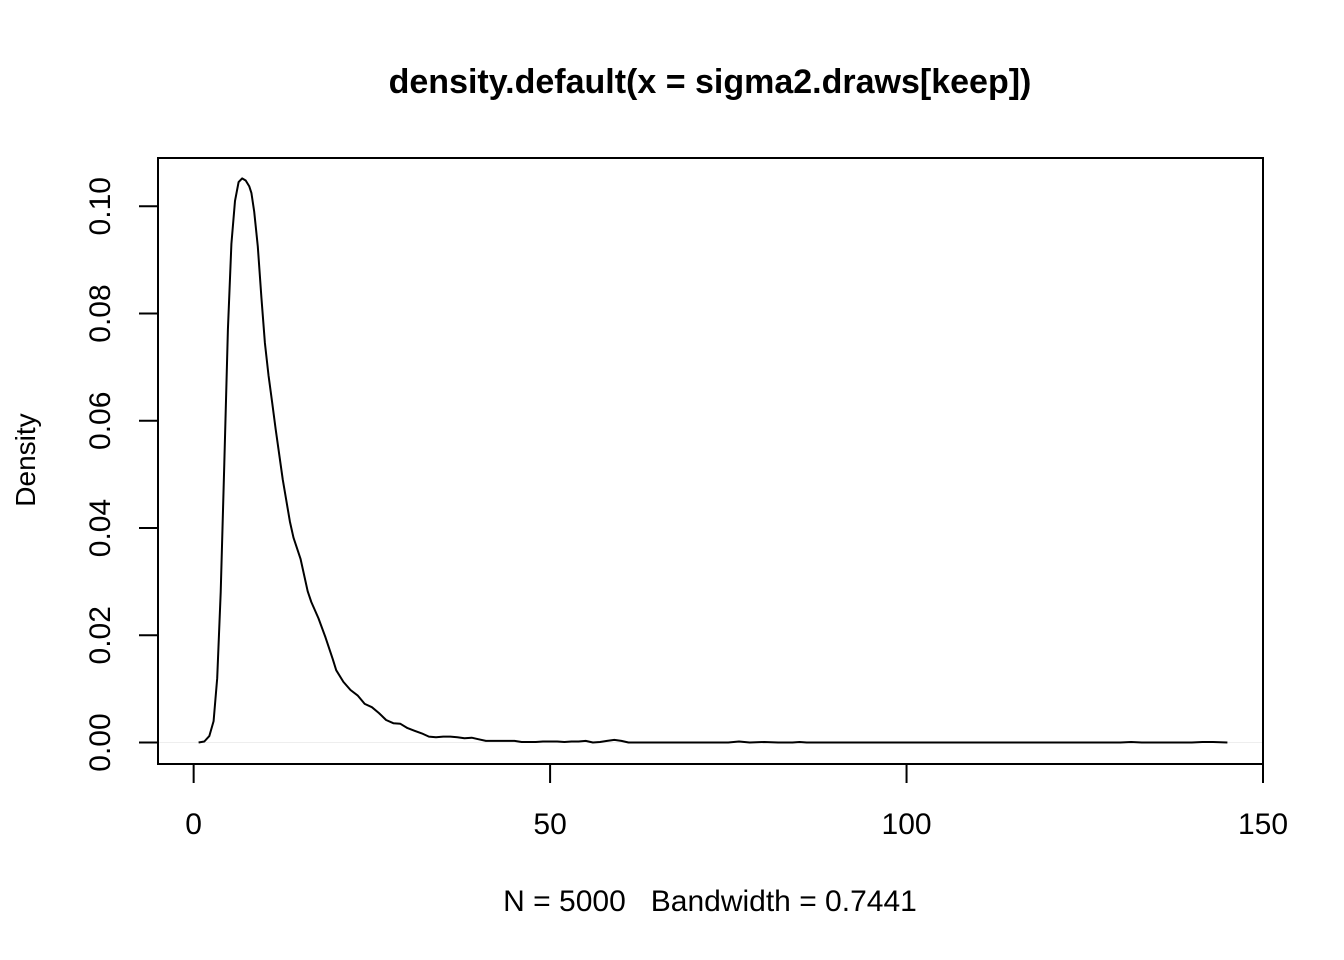 Image resolution: width=1344 pixels, height=960 pixels. I want to click on y-tick-label: 0.00, so click(100, 742).